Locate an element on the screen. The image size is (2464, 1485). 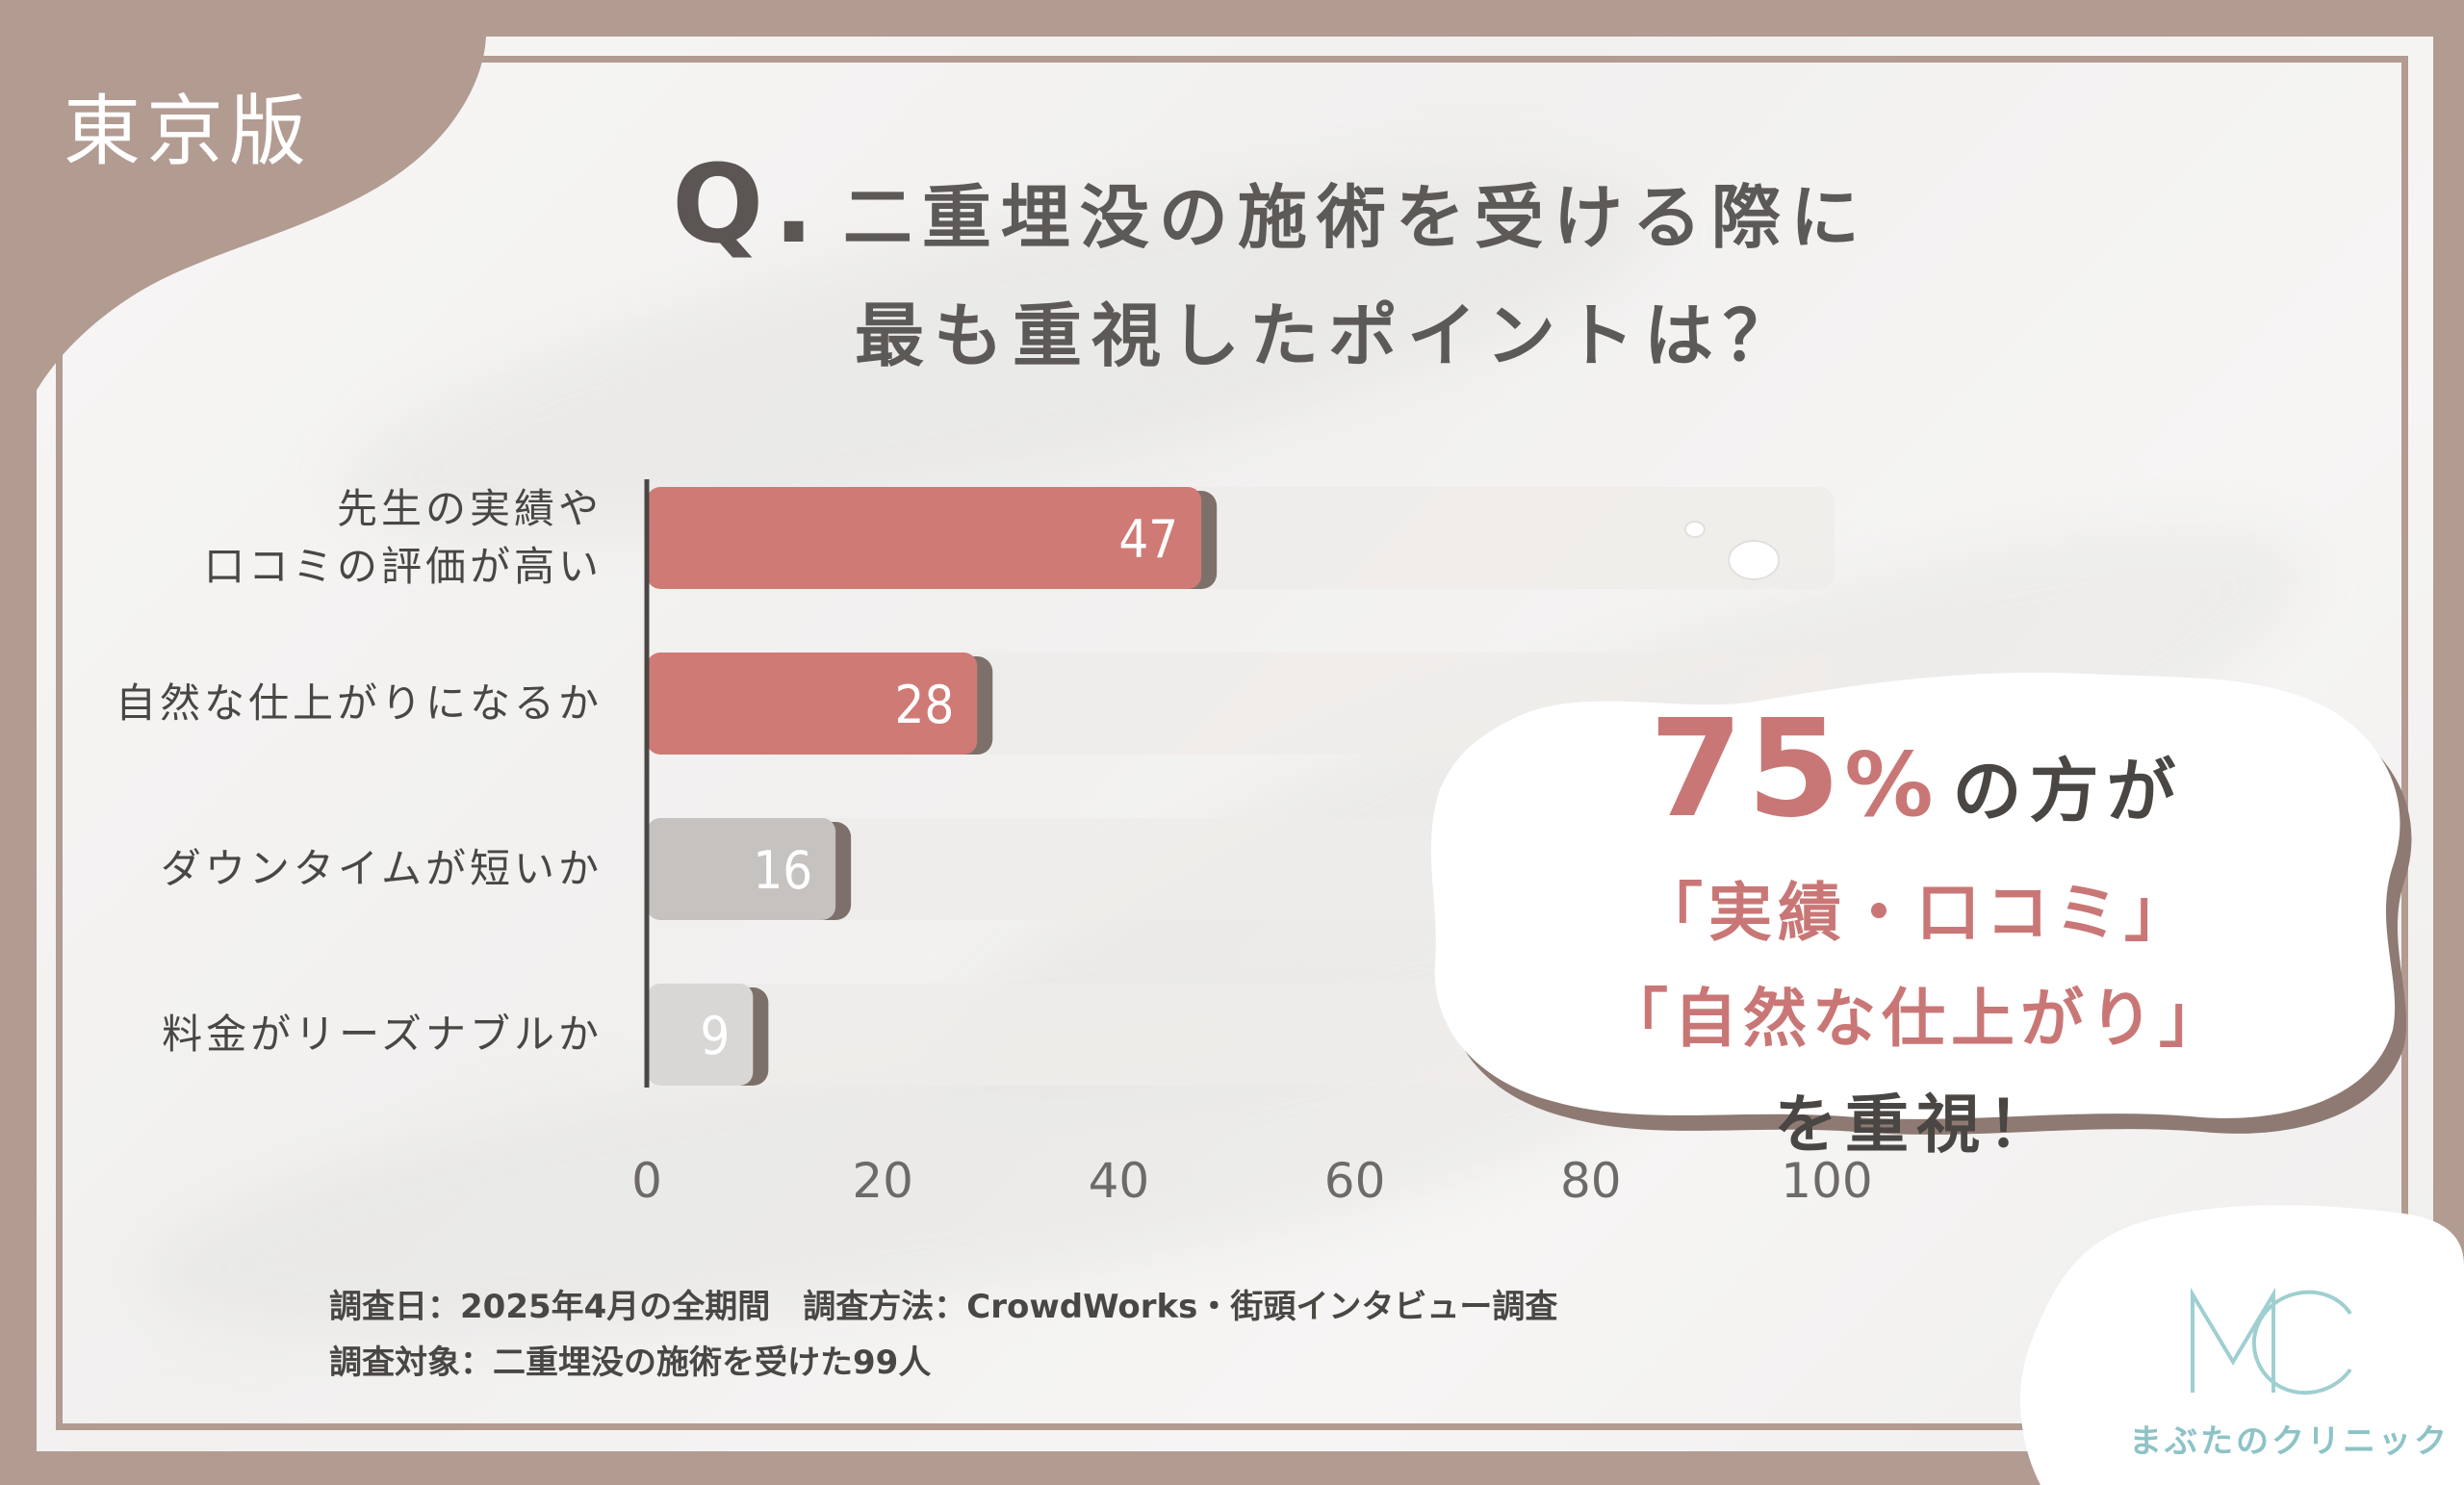
x-tick-label: 20 is located at coordinates (882, 1181).